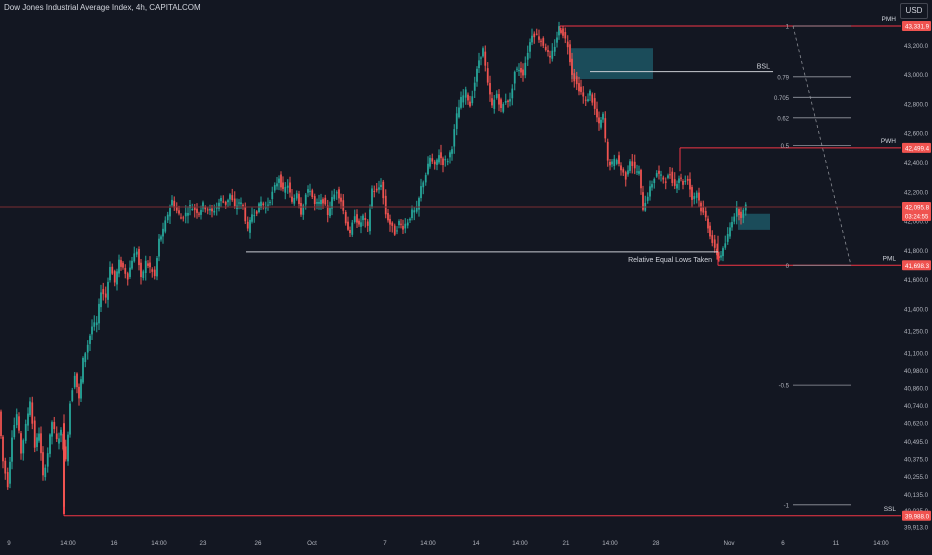  I want to click on y-tick-label: 40,375.0, so click(916, 460).